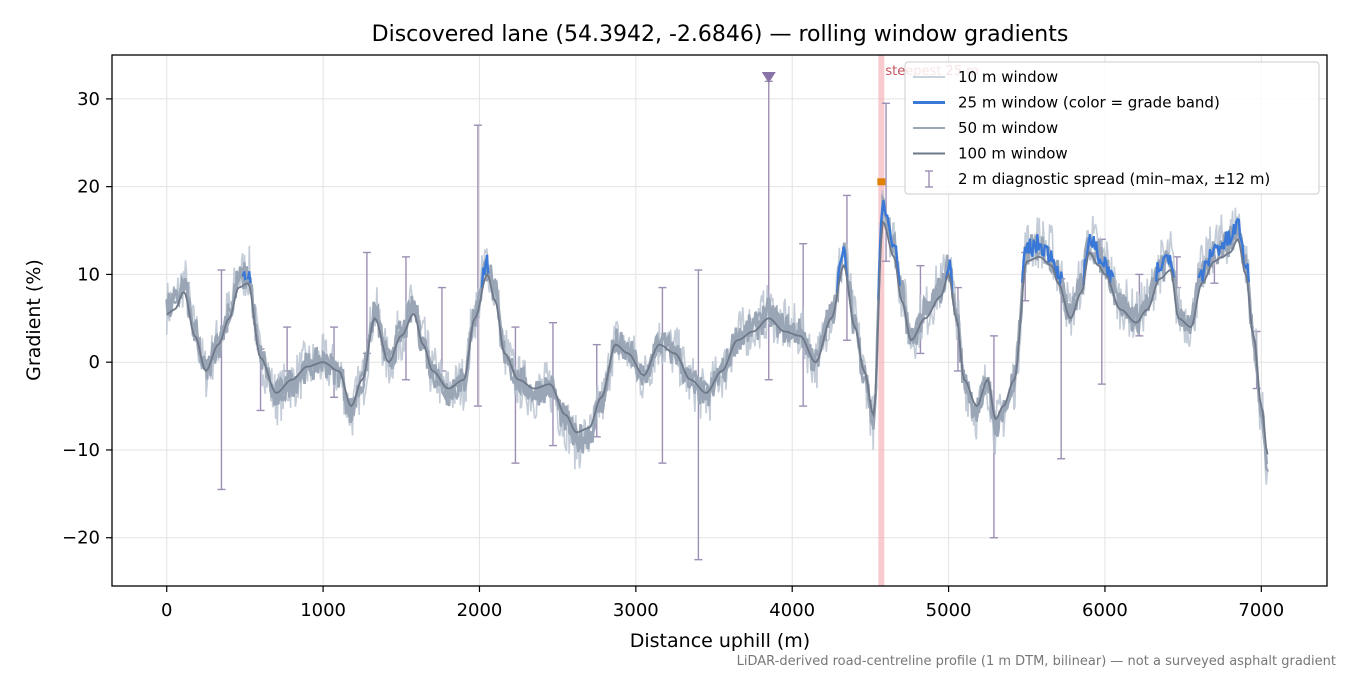  I want to click on y-axis-ticks: −20 −10 0 10 20 30, so click(87, 319).